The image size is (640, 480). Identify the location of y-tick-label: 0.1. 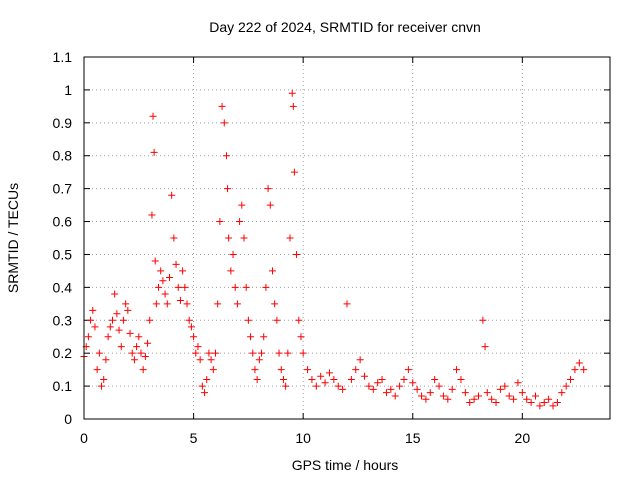
(63, 386).